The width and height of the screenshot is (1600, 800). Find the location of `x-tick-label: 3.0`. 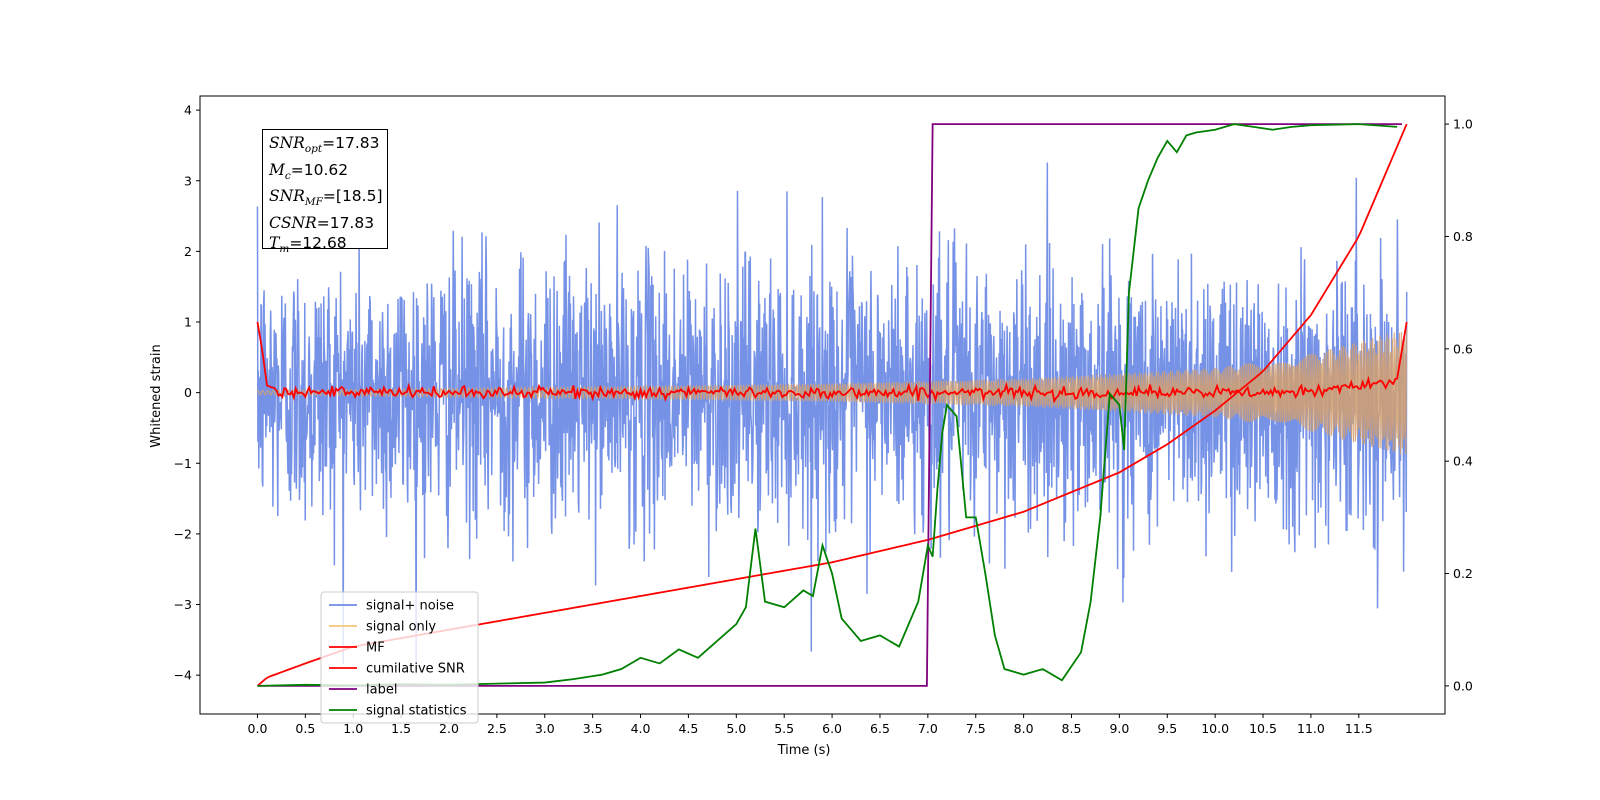

x-tick-label: 3.0 is located at coordinates (545, 728).